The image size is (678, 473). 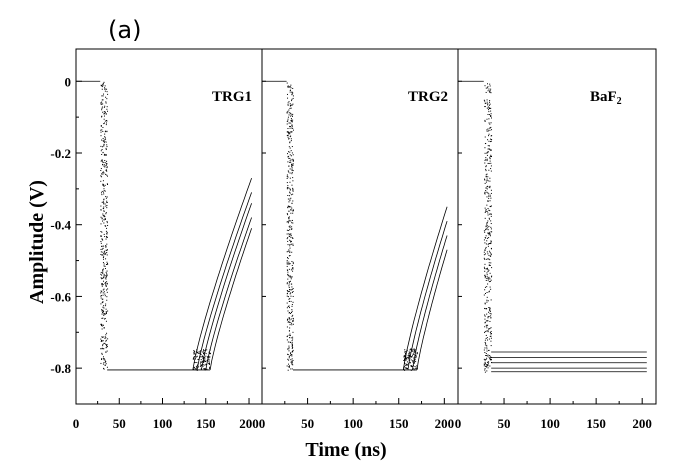 I want to click on x-tick-label: 200, so click(x=249, y=423).